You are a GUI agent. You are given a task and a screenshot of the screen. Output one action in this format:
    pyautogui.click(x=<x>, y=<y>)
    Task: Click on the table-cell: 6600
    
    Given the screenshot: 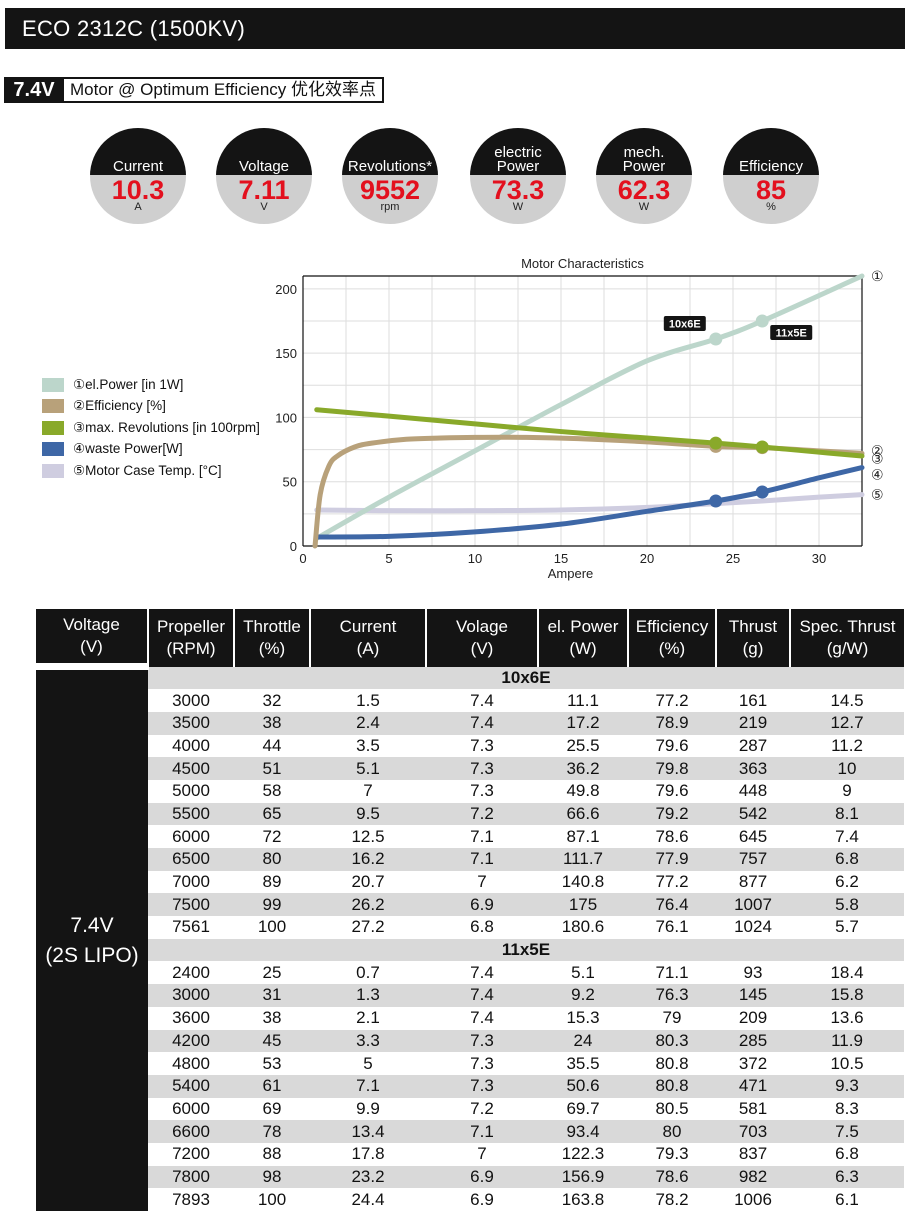 What is the action you would take?
    pyautogui.click(x=191, y=1131)
    